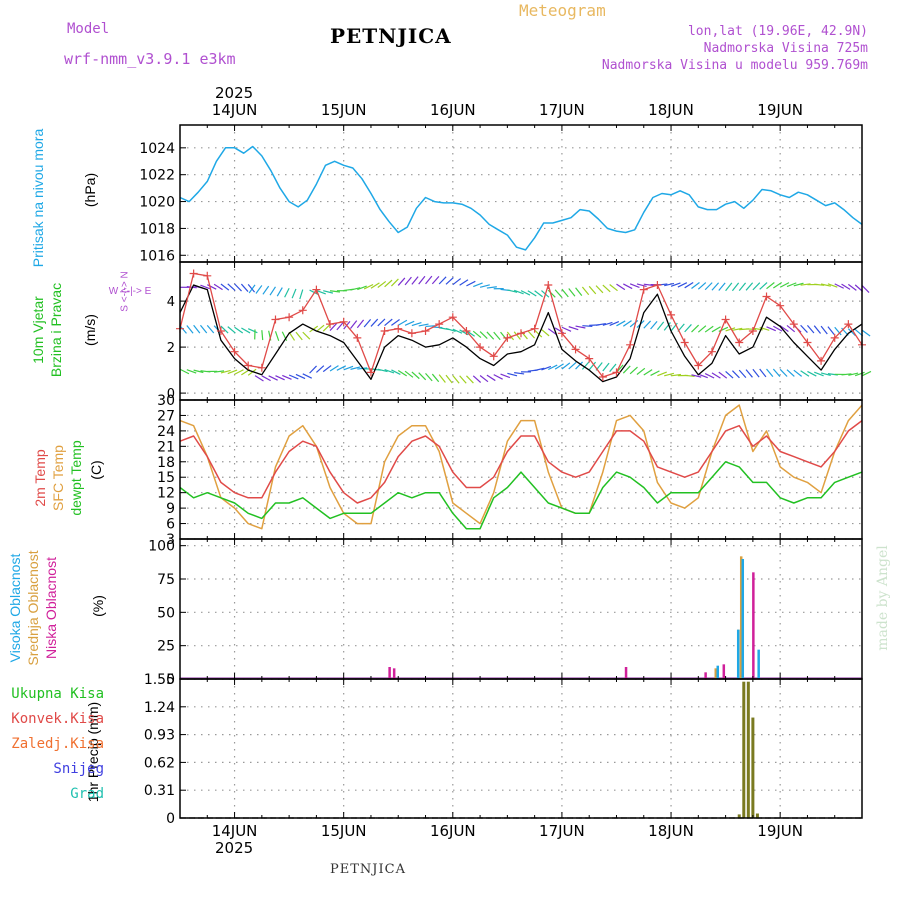 This screenshot has width=900, height=900. Describe the element at coordinates (166, 401) in the screenshot. I see `ytick-label: 30` at that location.